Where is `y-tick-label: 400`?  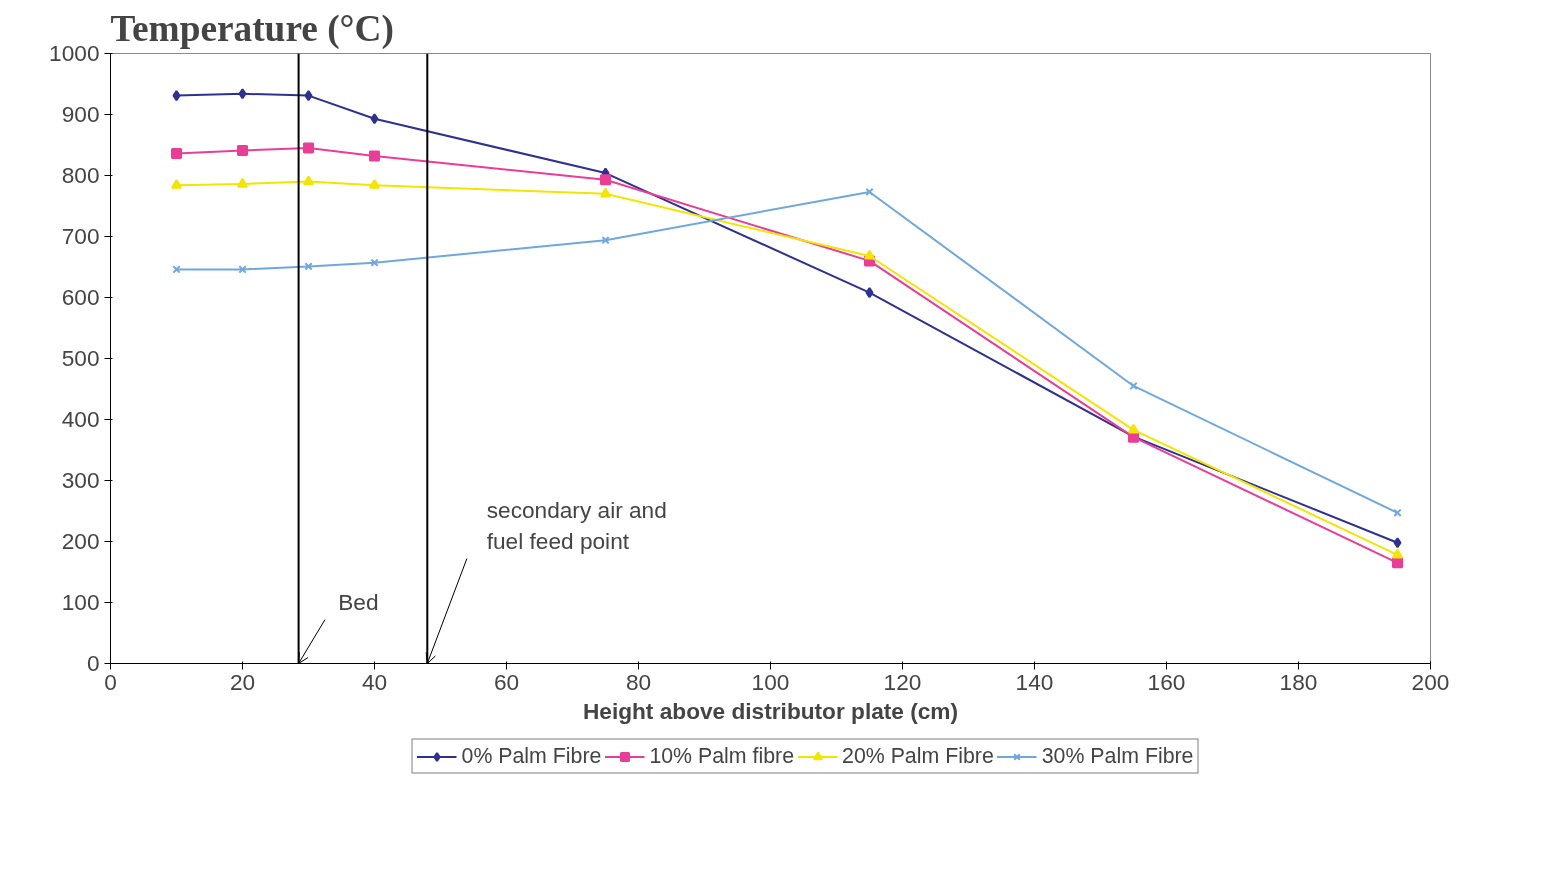
y-tick-label: 400 is located at coordinates (80, 419).